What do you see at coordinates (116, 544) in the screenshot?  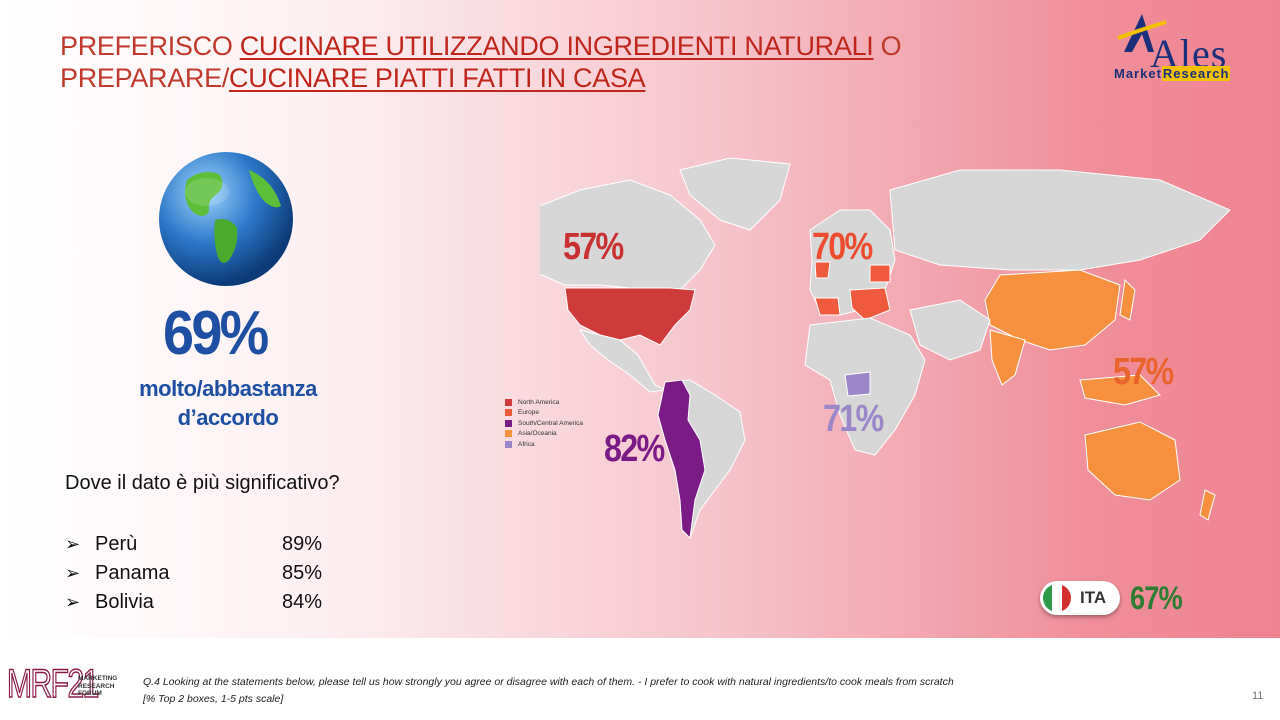 I see `country-name: Perù` at bounding box center [116, 544].